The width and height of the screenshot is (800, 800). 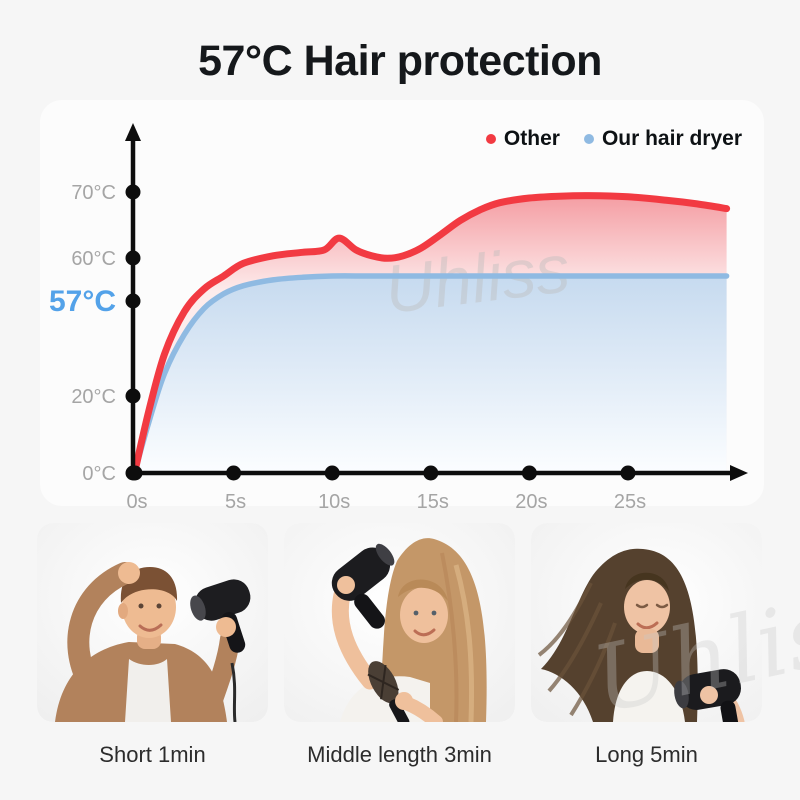 I want to click on legend-item-our-hair-dryer: Our hair dryer, so click(x=662, y=139).